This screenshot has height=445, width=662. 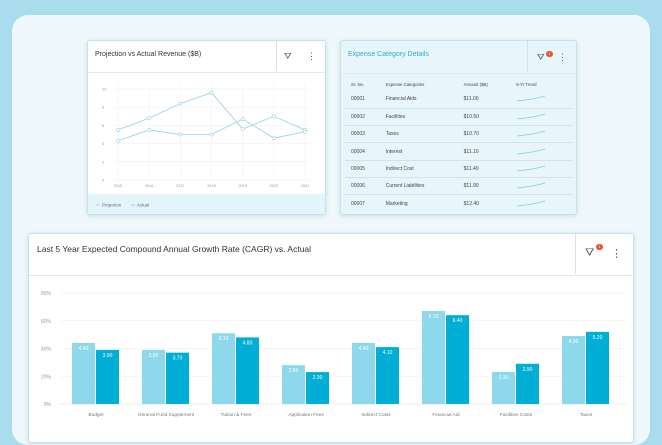 I want to click on table-row: 00001 Financial Aids $11.00, so click(x=459, y=99).